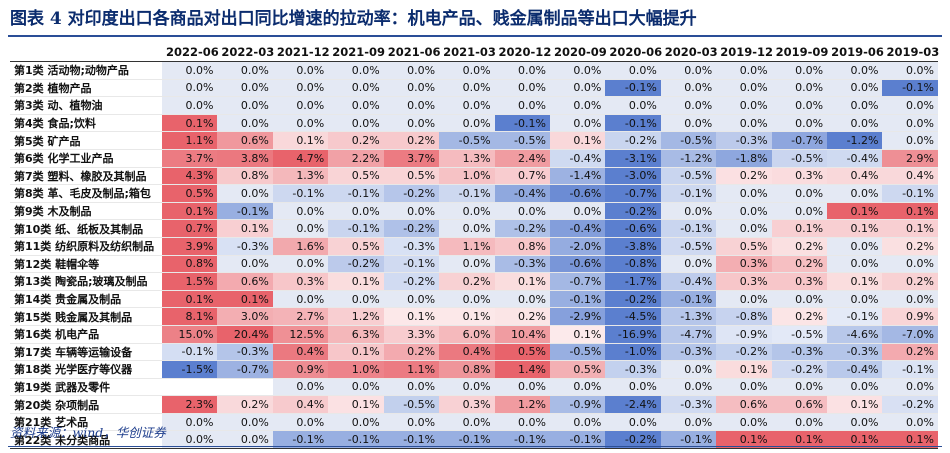 The image size is (950, 453). I want to click on heatmap-cell: -0.3%, so click(411, 246).